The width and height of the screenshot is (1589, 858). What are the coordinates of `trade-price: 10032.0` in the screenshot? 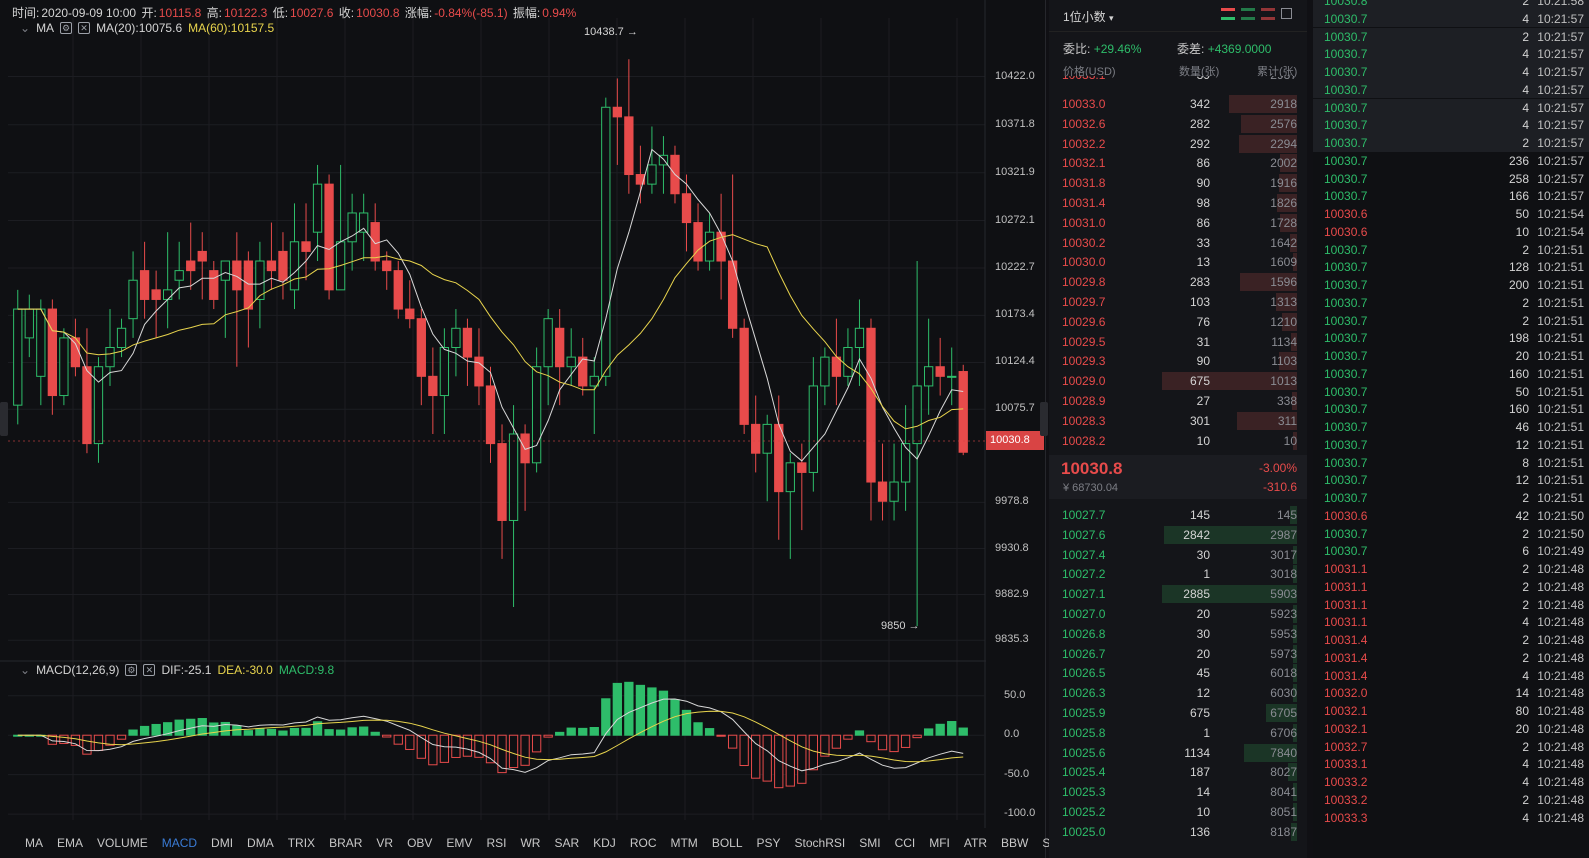 It's located at (1346, 693).